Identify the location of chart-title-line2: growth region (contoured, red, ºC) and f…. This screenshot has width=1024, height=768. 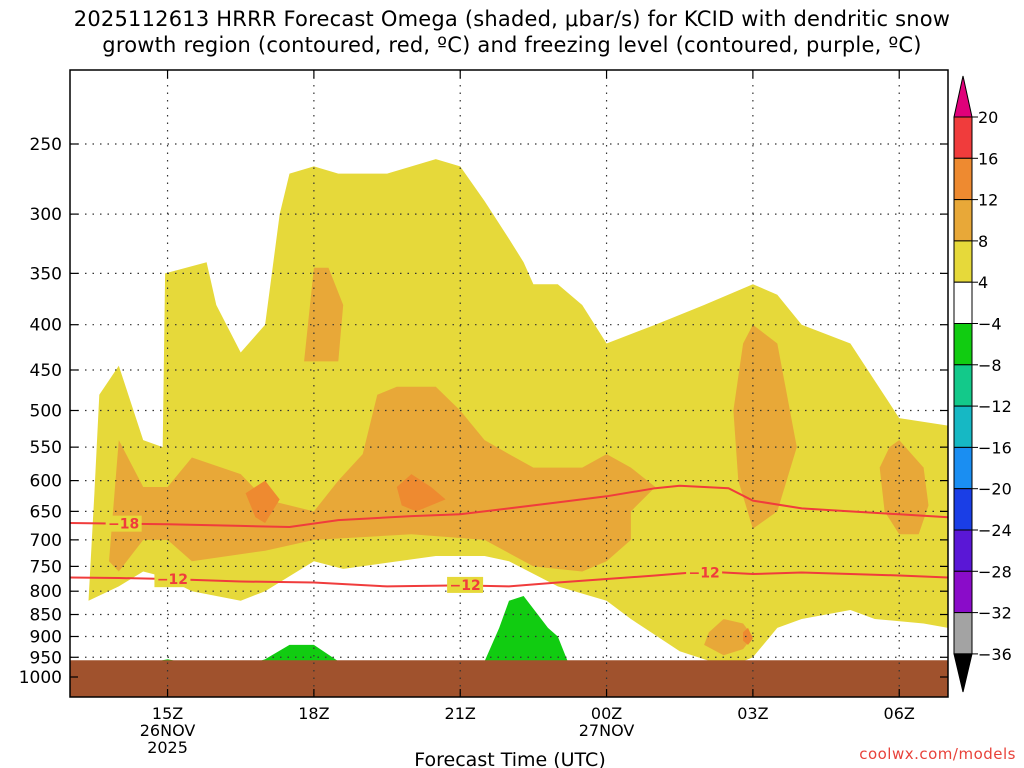
(512, 45).